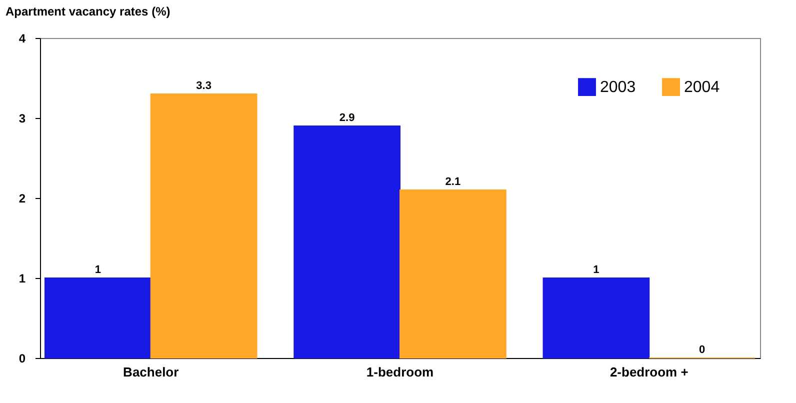 This screenshot has width=796, height=403. I want to click on data-label: 2.1, so click(453, 182).